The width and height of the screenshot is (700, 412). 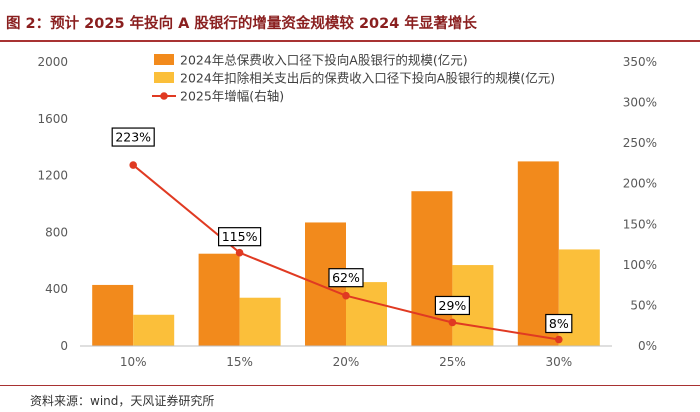 What do you see at coordinates (647, 346) in the screenshot?
I see `right-axis-tick-label: 0%` at bounding box center [647, 346].